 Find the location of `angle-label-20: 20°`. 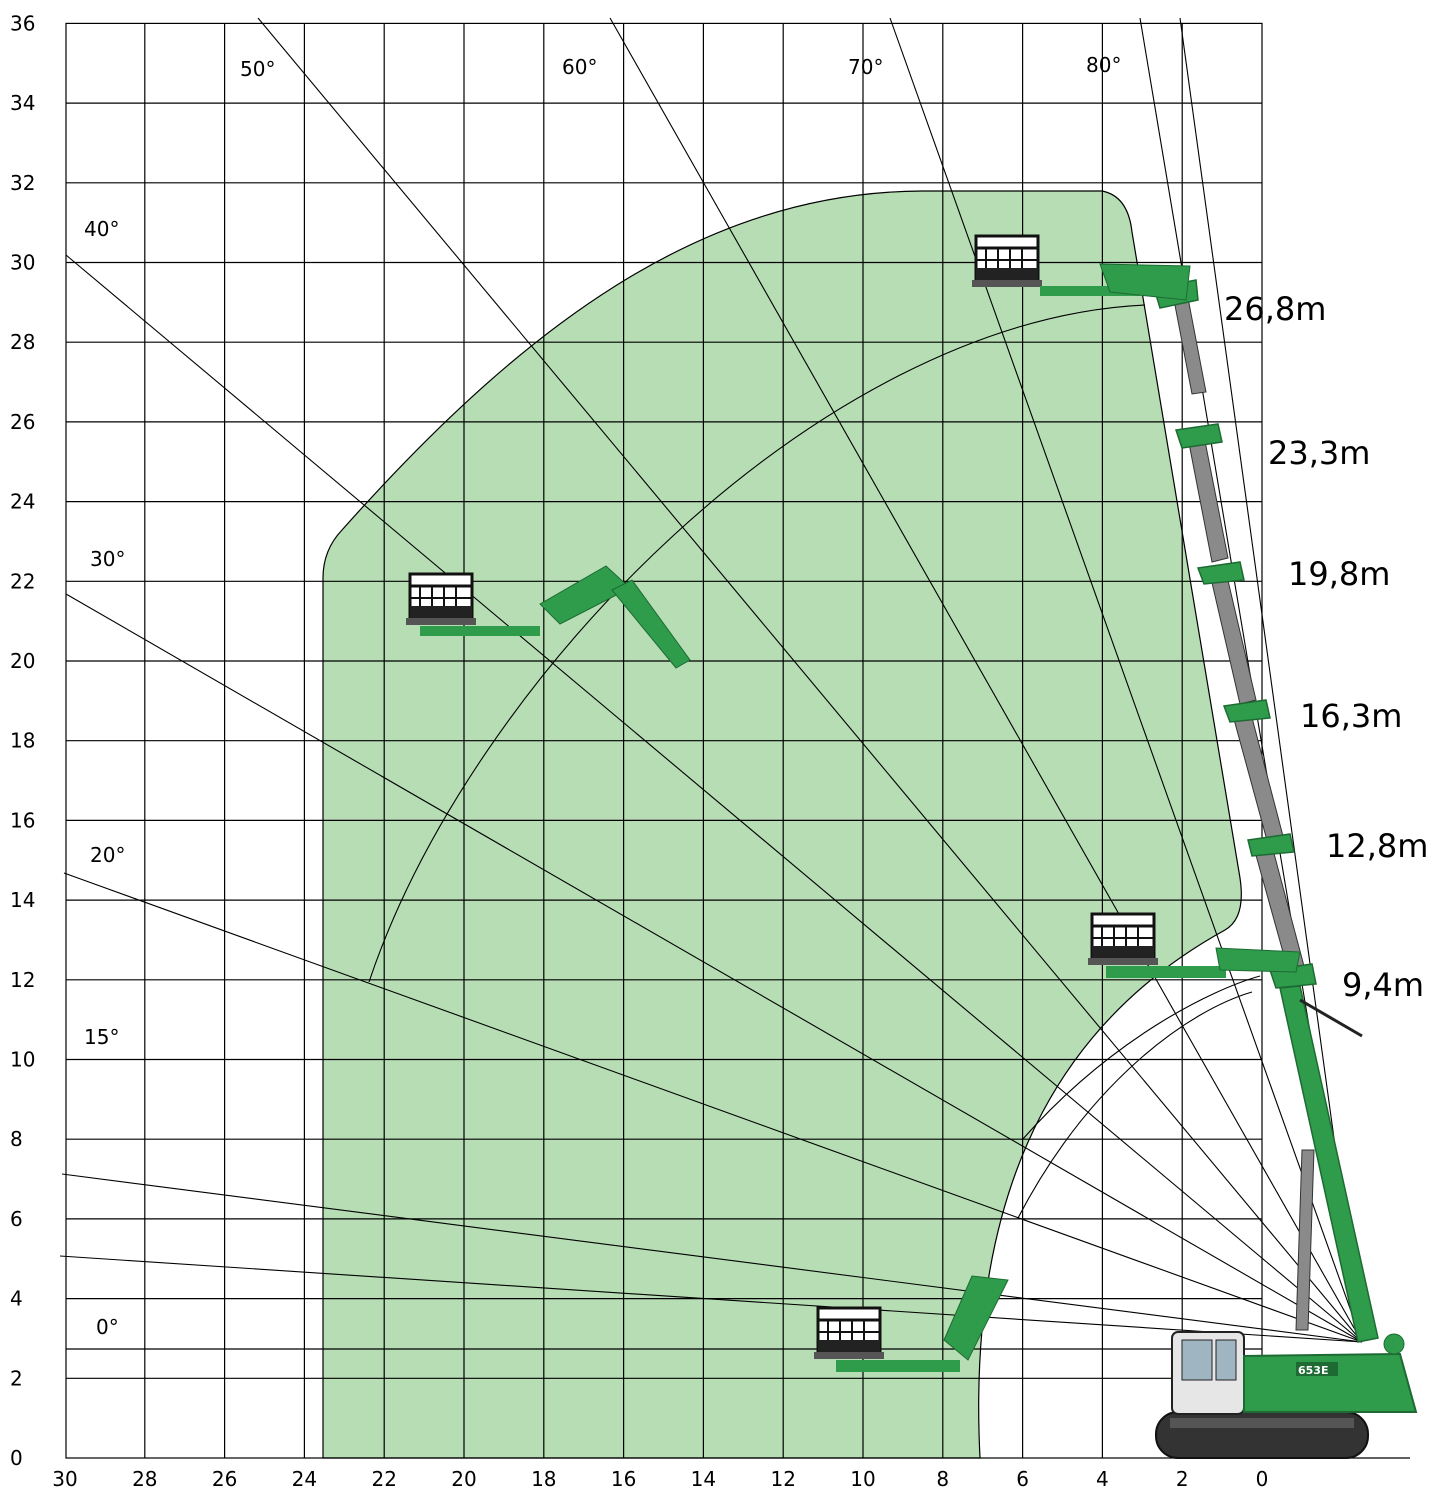

angle-label-20: 20° is located at coordinates (107, 855).